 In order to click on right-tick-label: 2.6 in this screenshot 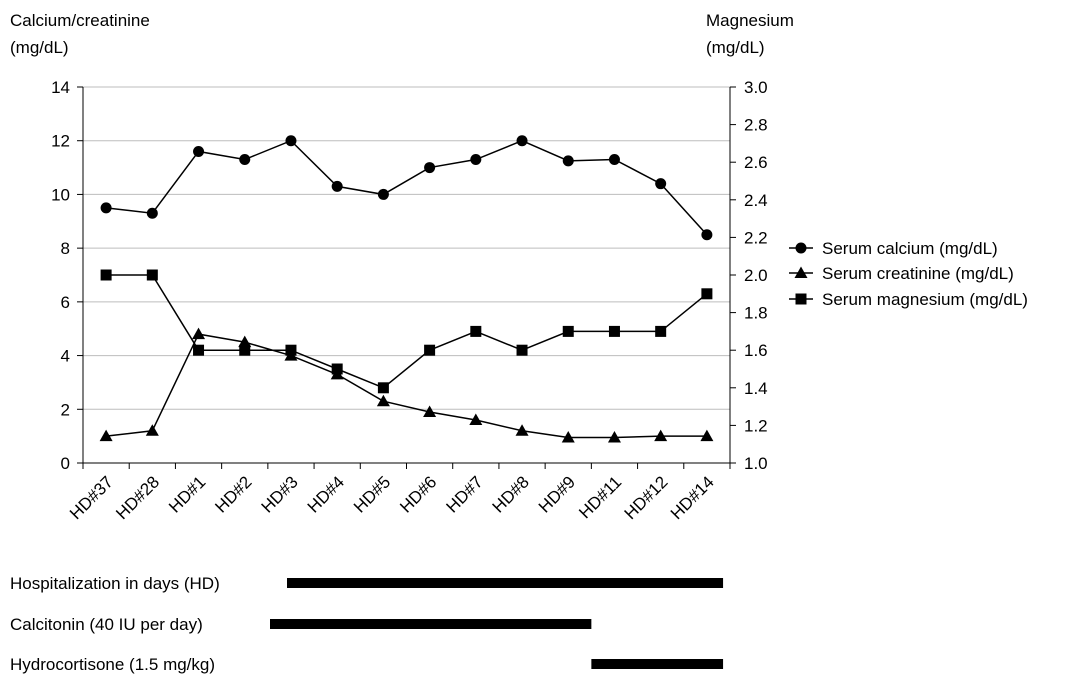, I will do `click(756, 162)`.